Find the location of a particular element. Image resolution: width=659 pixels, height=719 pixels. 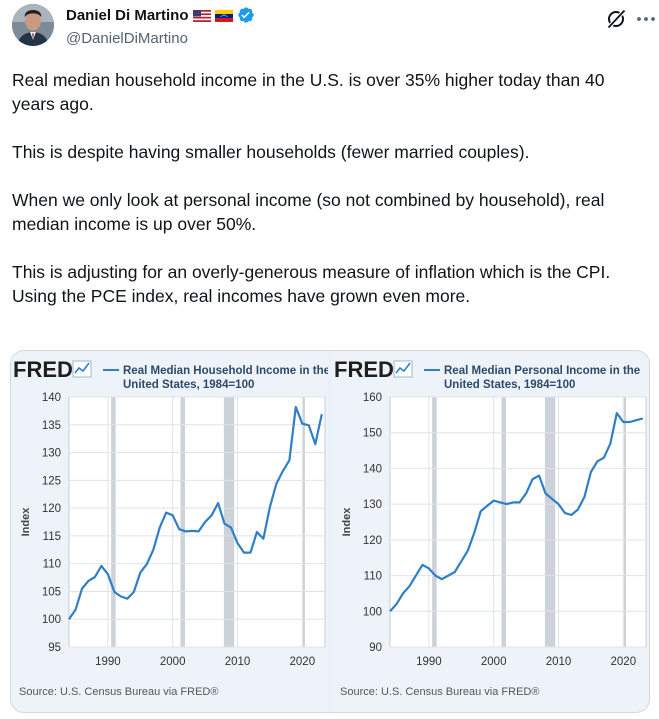

y-tick-label: 95 is located at coordinates (54, 648).